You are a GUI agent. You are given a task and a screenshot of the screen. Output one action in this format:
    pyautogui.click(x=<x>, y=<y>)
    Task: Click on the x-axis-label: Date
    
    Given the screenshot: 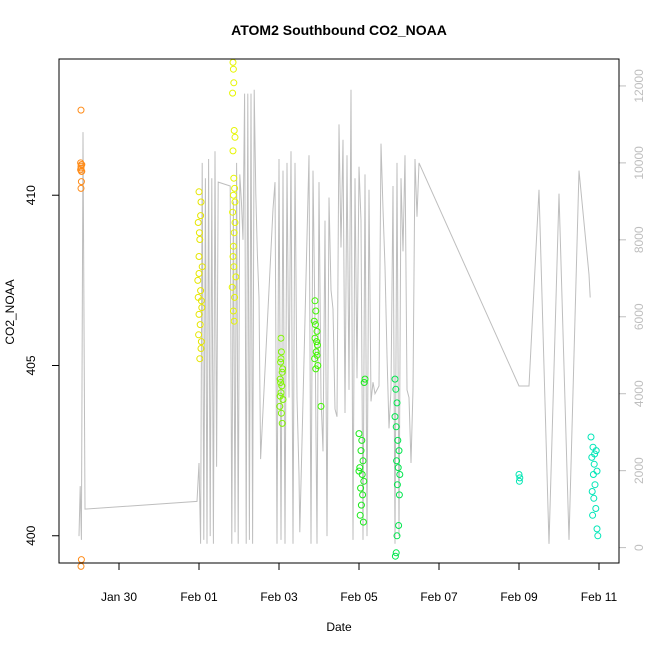 What is the action you would take?
    pyautogui.click(x=339, y=627)
    